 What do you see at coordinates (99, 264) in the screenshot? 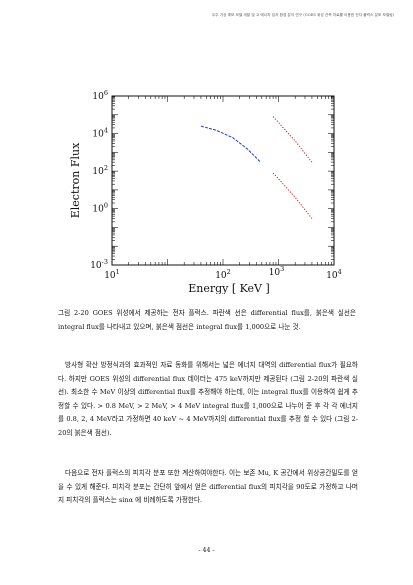
I see `y-tick-label: 10⁻³` at bounding box center [99, 264].